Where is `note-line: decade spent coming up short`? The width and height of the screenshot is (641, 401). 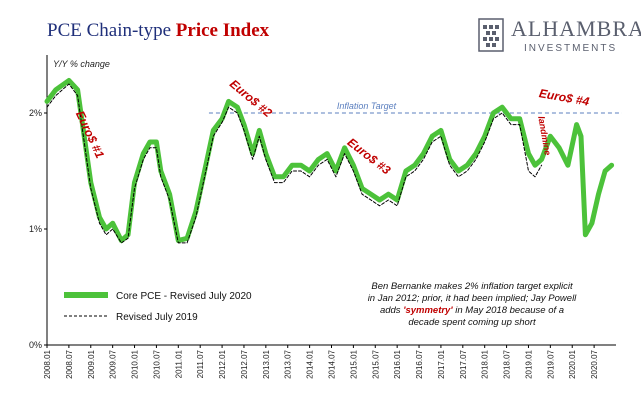 note-line: decade spent coming up short is located at coordinates (472, 322).